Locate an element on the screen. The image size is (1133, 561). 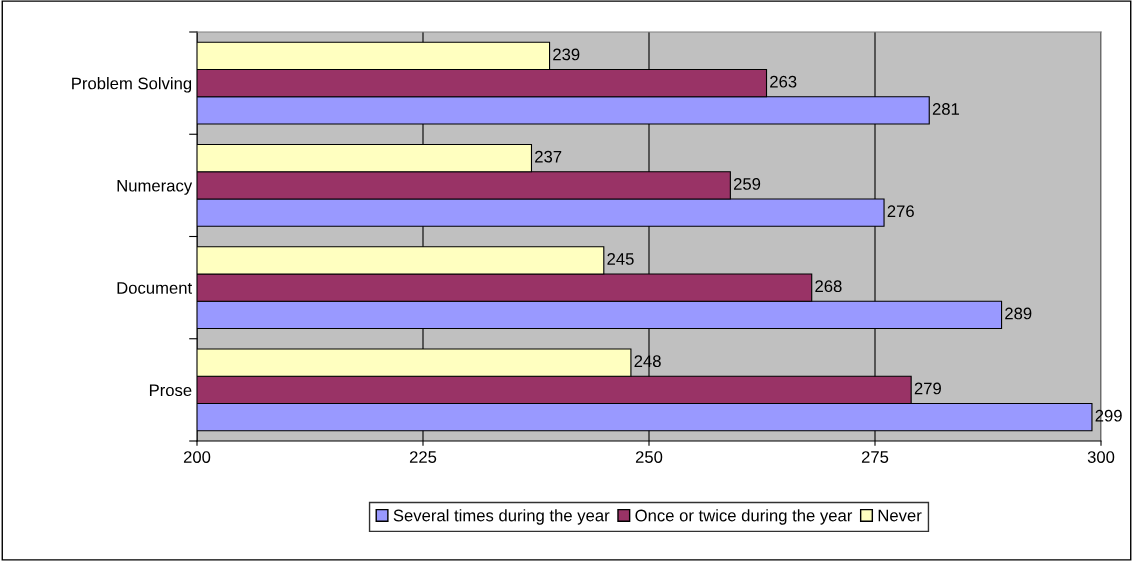
y-tick-label: Document is located at coordinates (155, 288).